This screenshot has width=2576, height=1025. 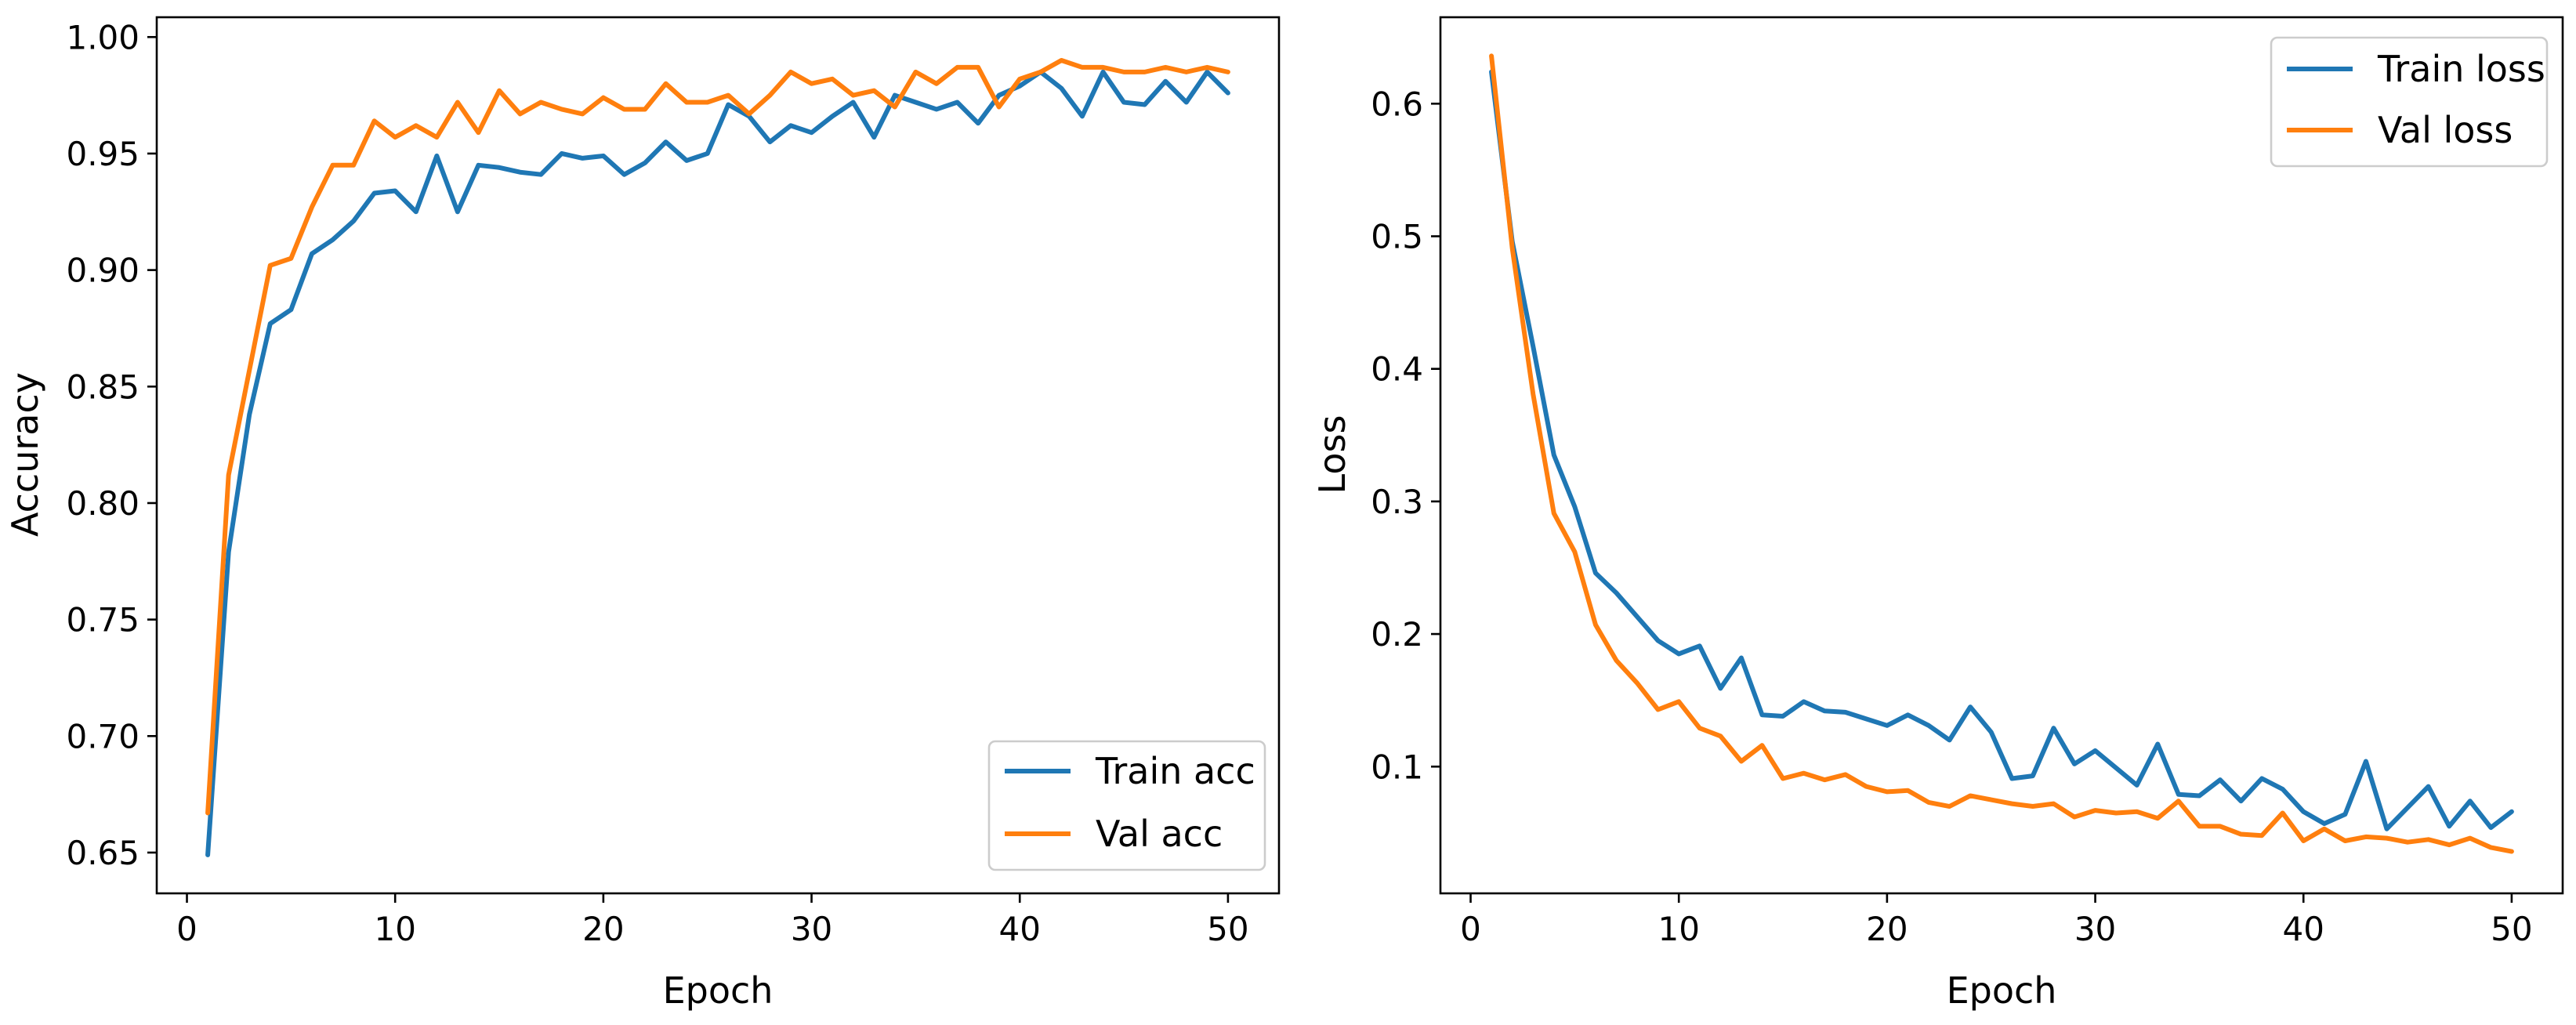 What do you see at coordinates (1159, 834) in the screenshot?
I see `accuracy-legend-label-val: Val acc` at bounding box center [1159, 834].